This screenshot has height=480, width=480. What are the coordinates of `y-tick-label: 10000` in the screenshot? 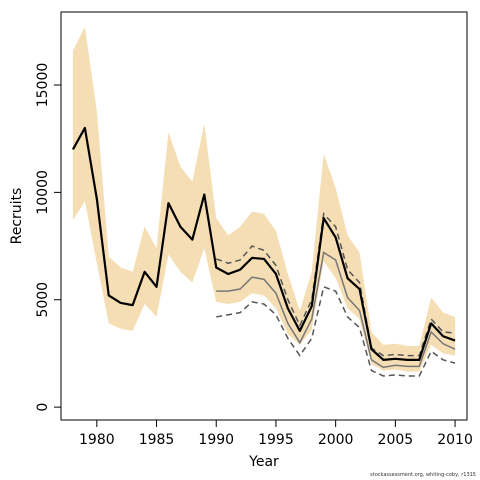 It's located at (43, 192).